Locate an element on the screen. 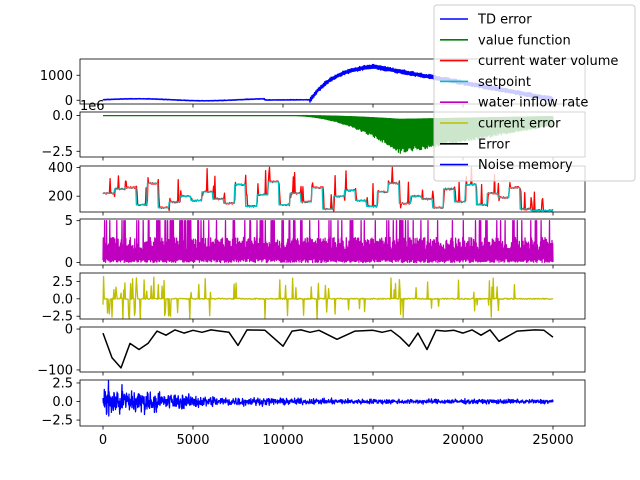  legend-label: value function is located at coordinates (524, 40).